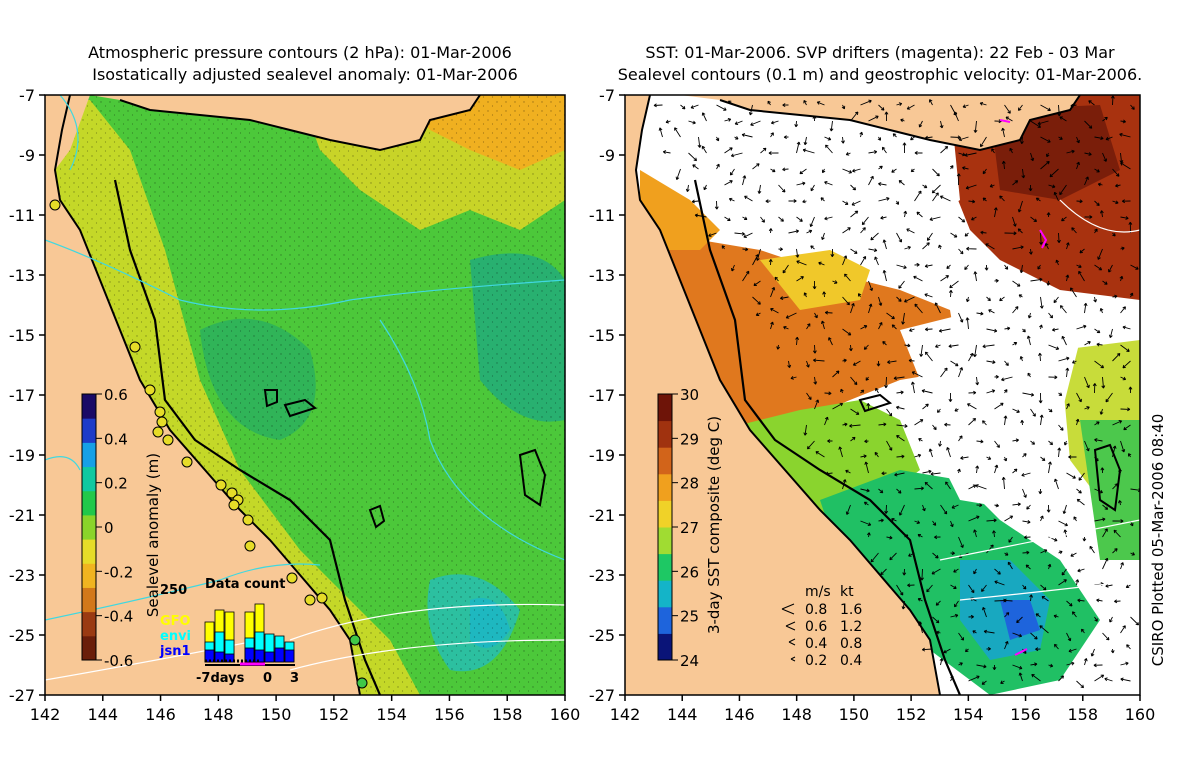  Describe the element at coordinates (27, 395) in the screenshot. I see `left-y-axis: -7 -9 -11 -13 -15 -17 -19 -21 -23 -25 -27` at that location.